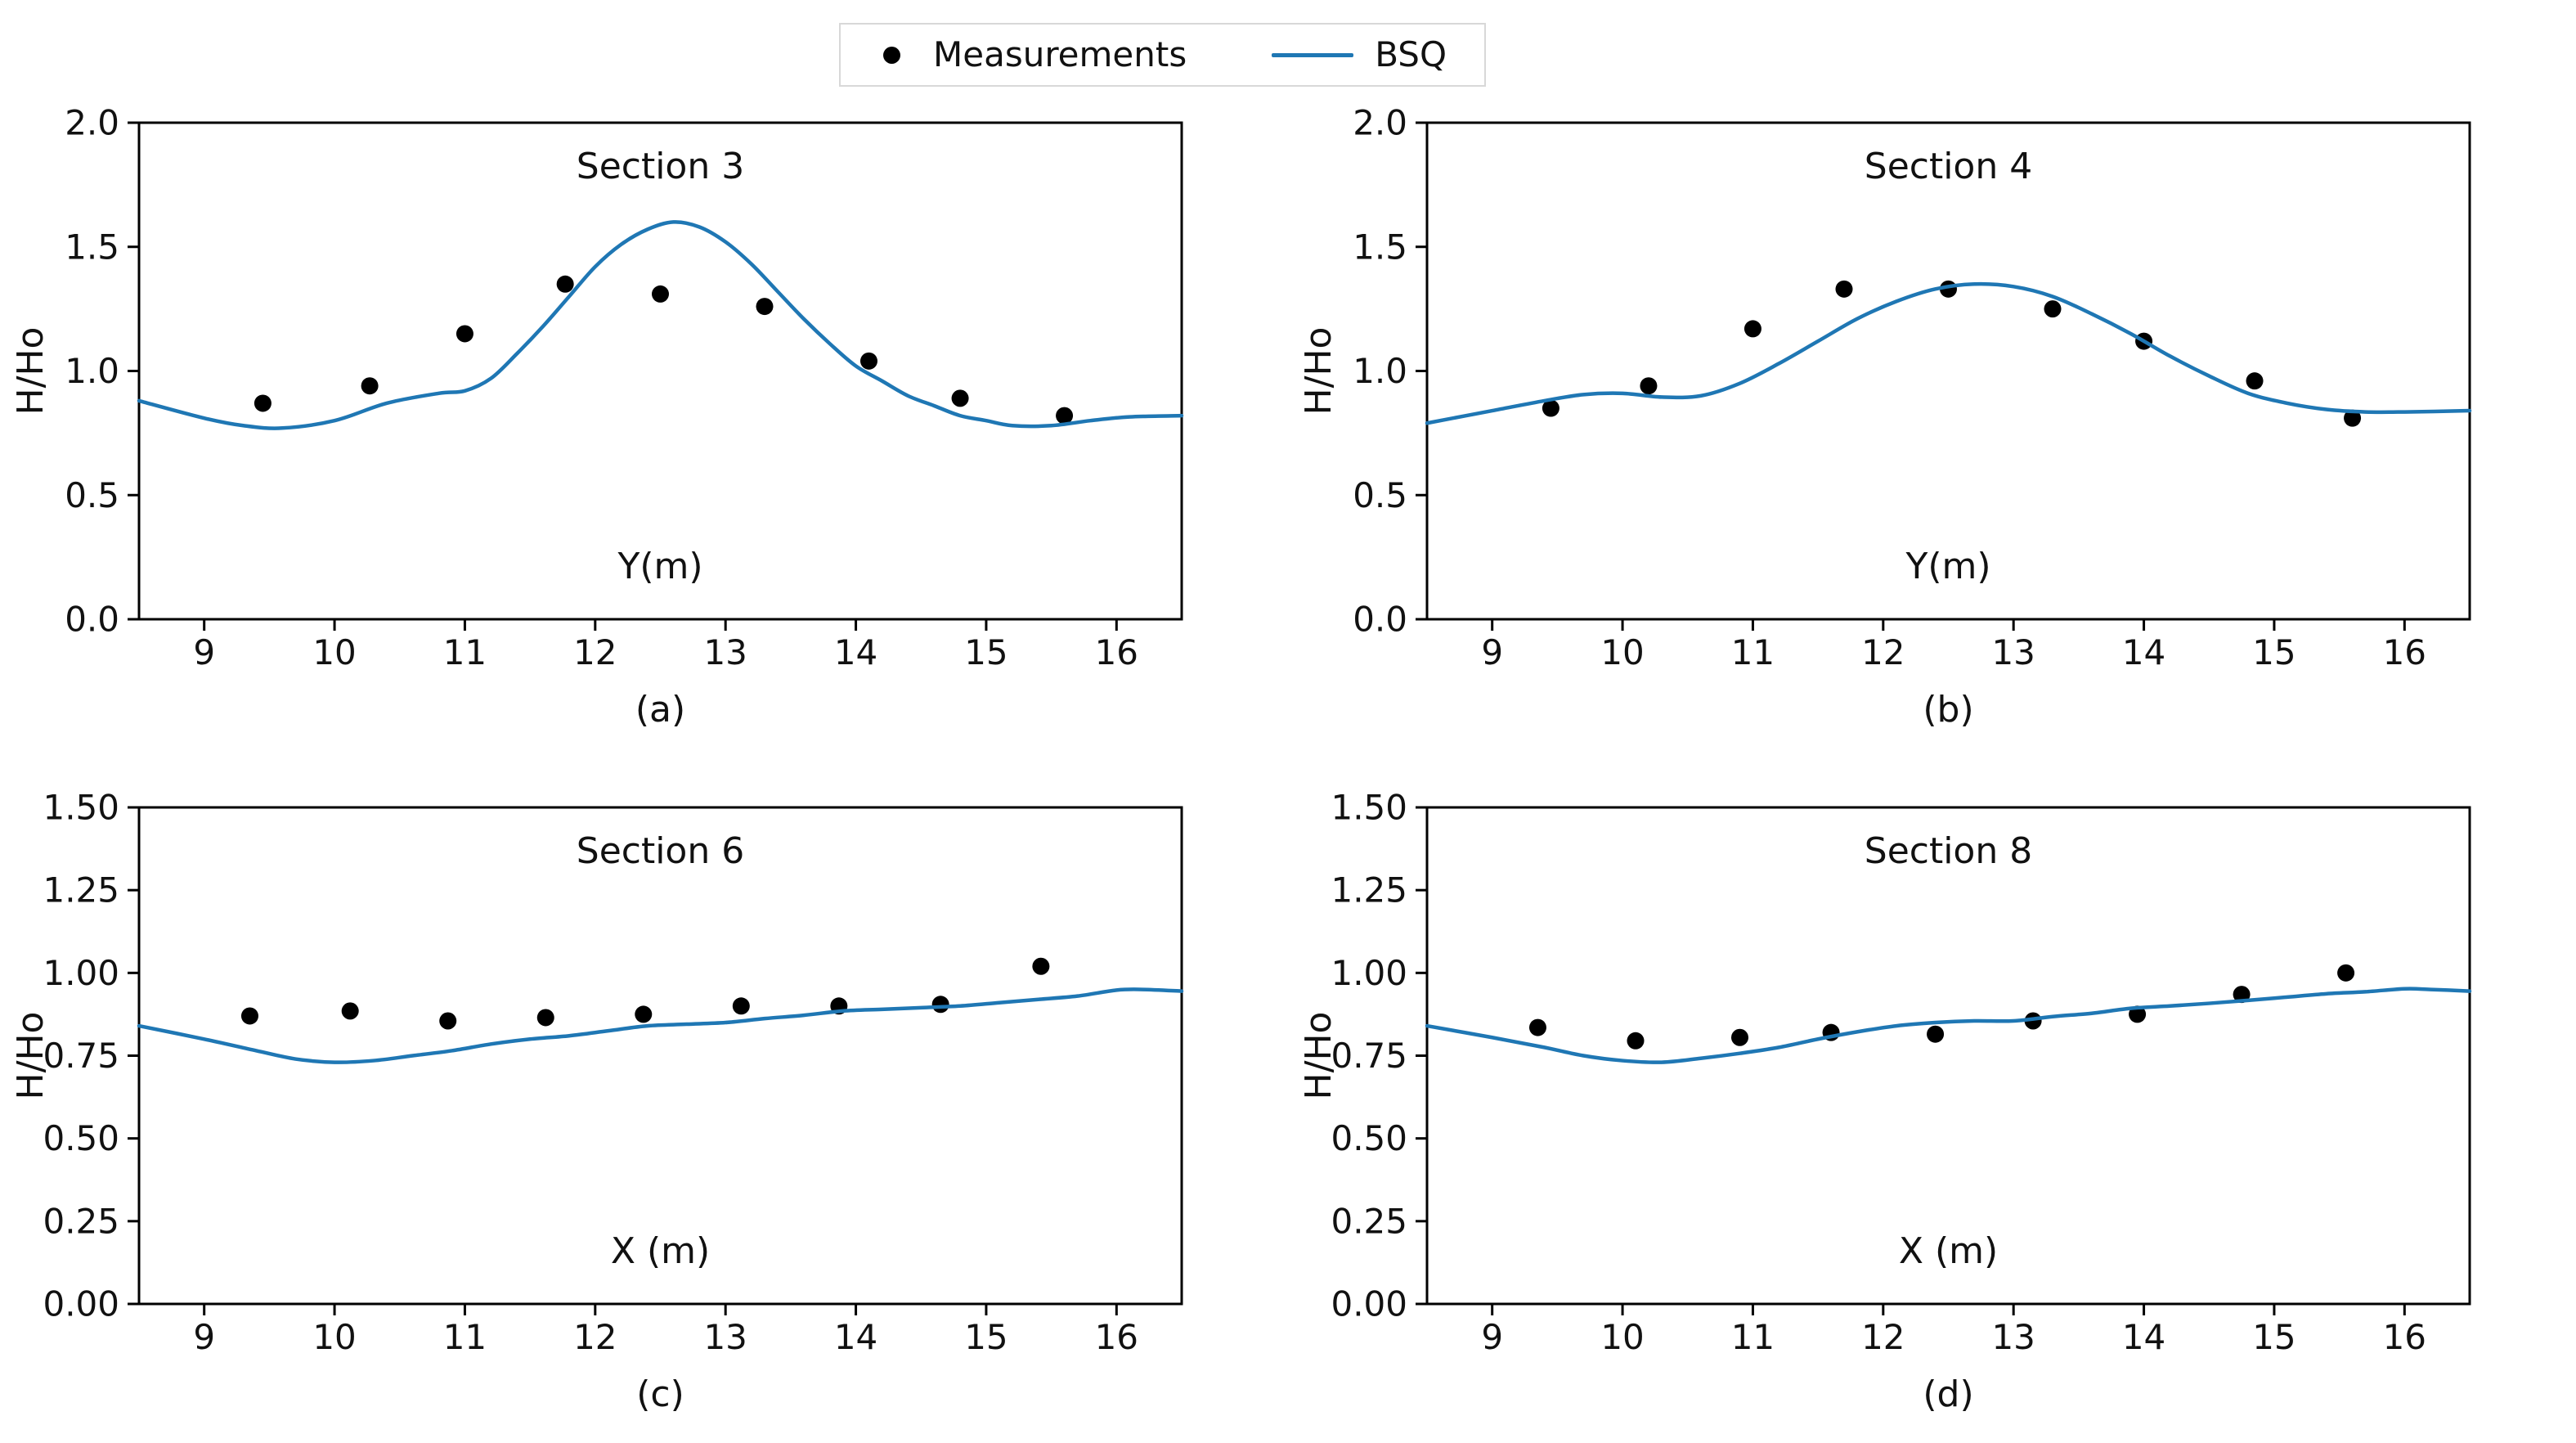  What do you see at coordinates (1948, 851) in the screenshot?
I see `subplot-title: Section 8` at bounding box center [1948, 851].